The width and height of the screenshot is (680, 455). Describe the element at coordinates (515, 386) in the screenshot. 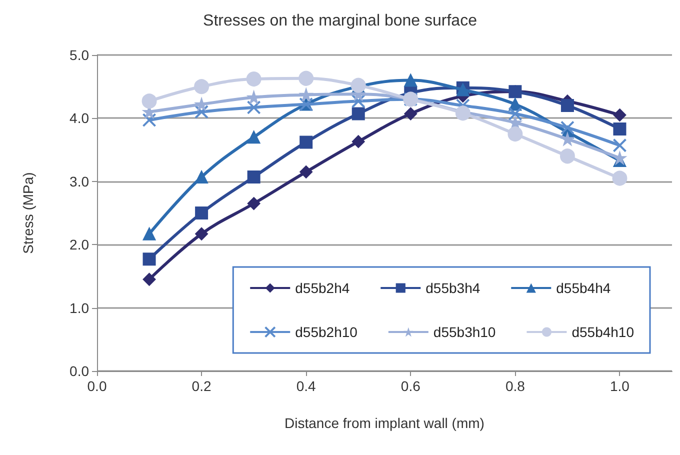

I see `x-tick-label: 0.8` at that location.